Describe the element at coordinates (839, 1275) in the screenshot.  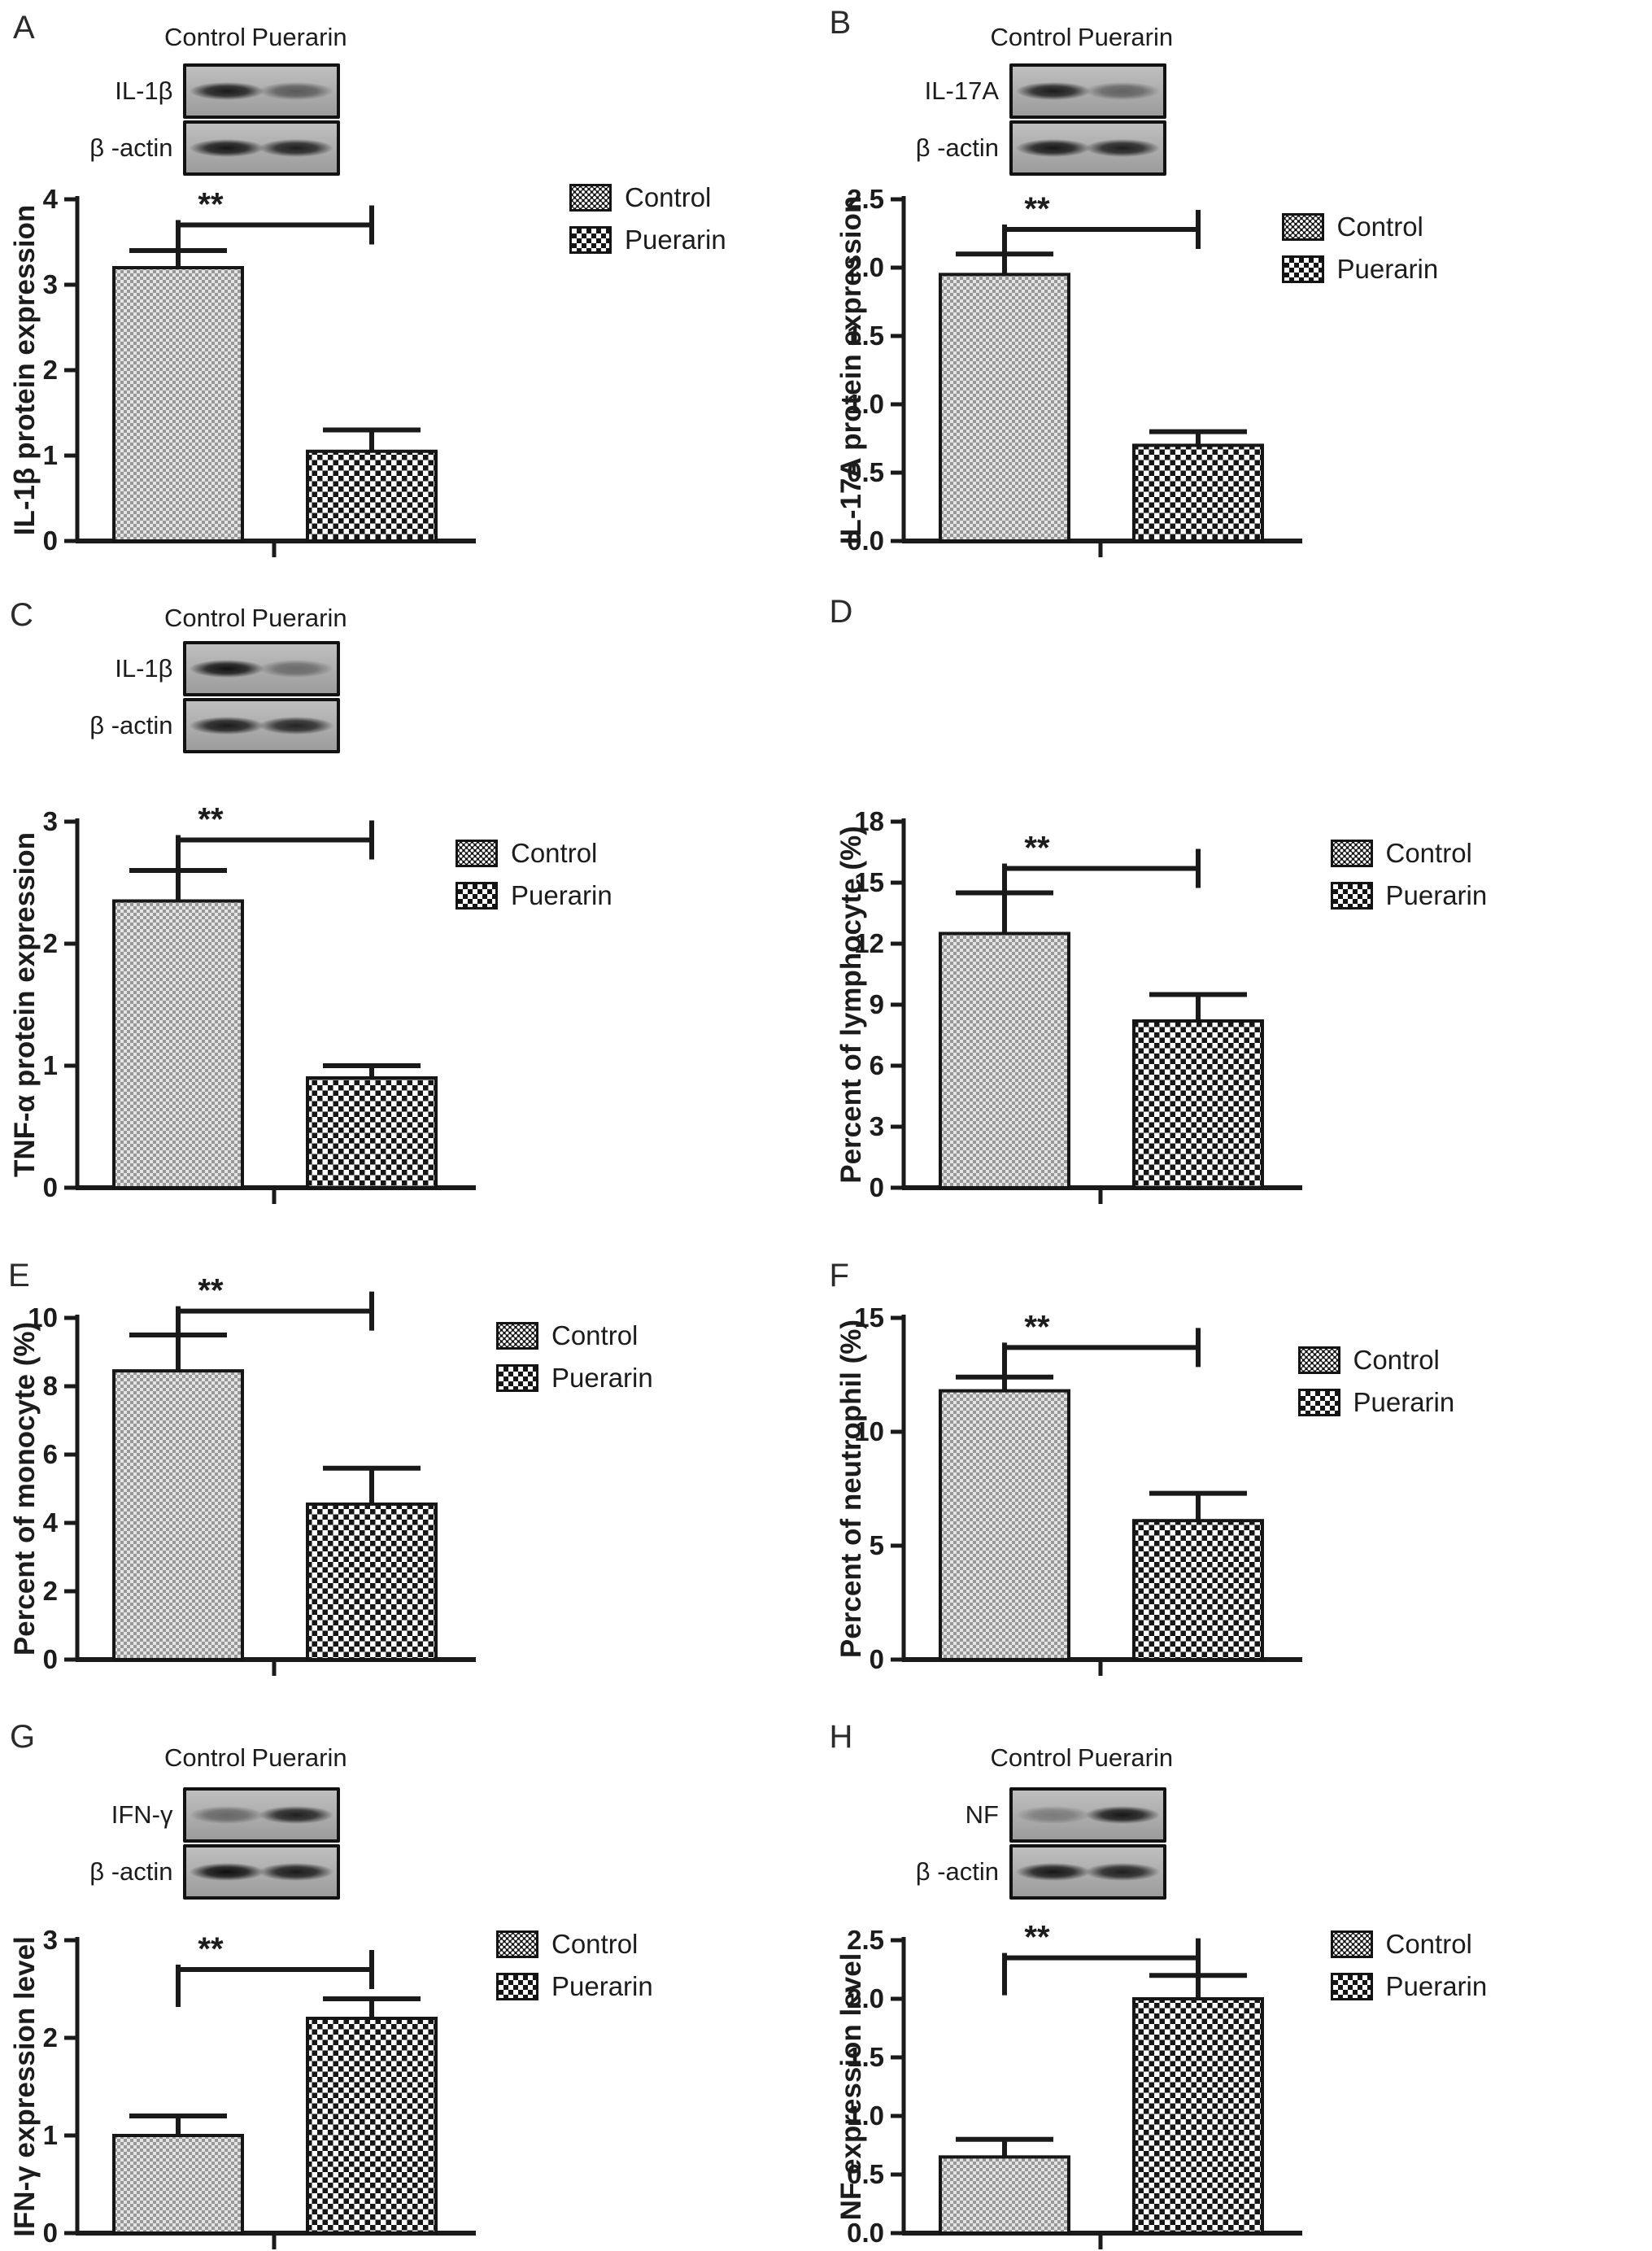
I see `panel-letter: F` at that location.